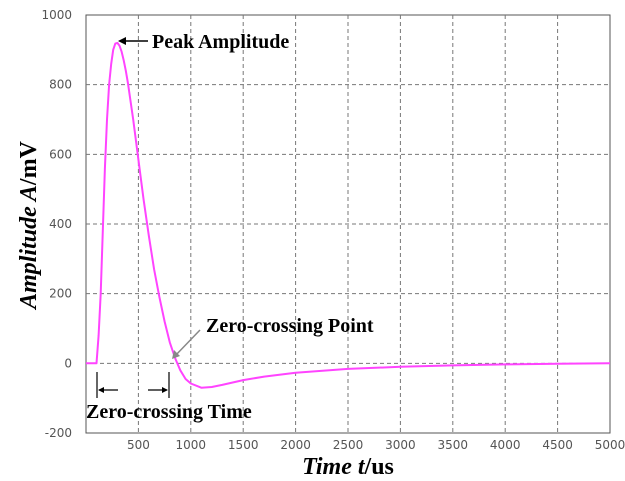 This screenshot has height=481, width=625. What do you see at coordinates (169, 412) in the screenshot?
I see `zero-time-label: Zero-crossing Time` at bounding box center [169, 412].